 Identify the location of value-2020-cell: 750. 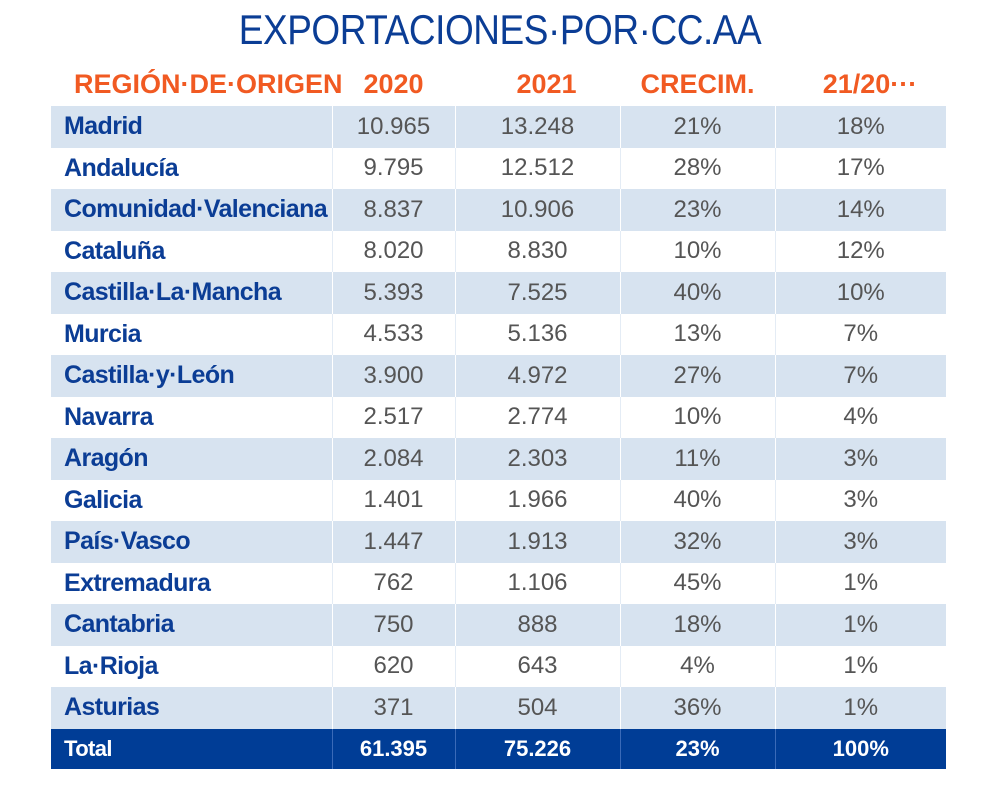
(394, 625).